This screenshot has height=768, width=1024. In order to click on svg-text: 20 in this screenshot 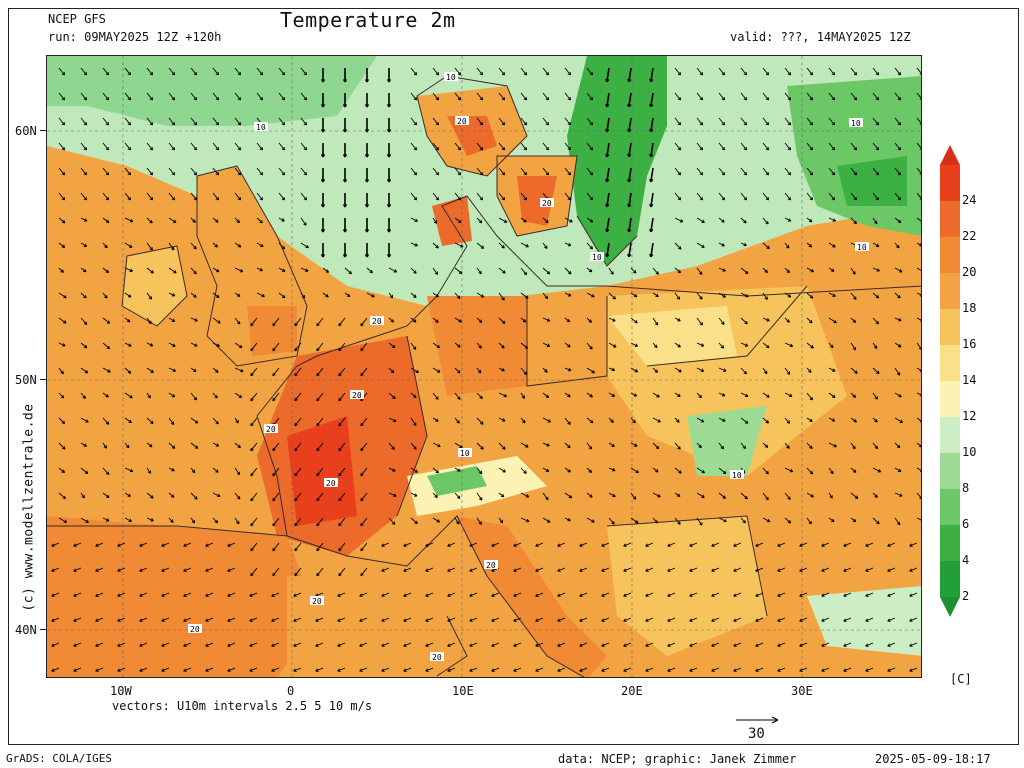, I will do `click(357, 395)`.